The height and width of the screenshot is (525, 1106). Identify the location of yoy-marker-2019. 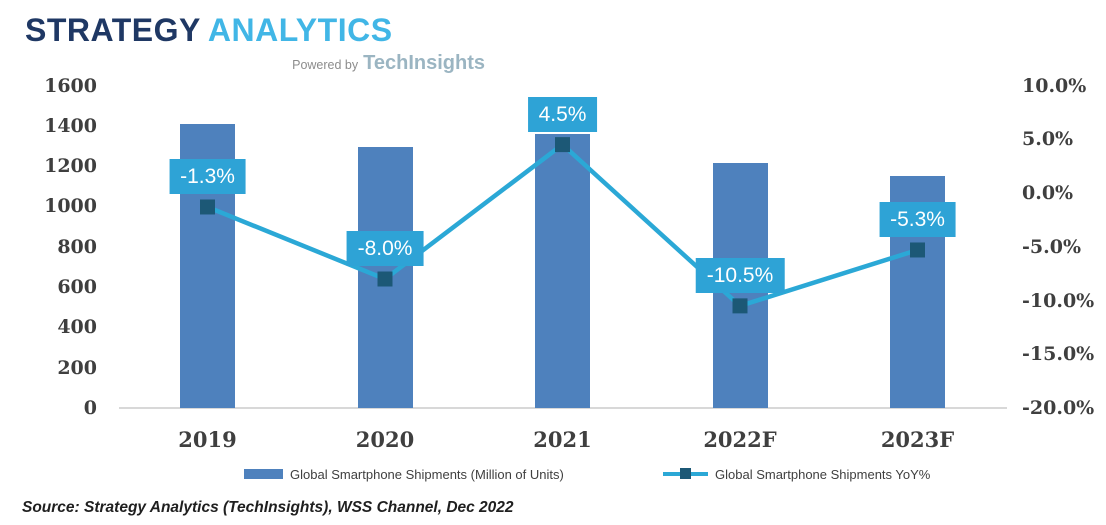
(207, 207).